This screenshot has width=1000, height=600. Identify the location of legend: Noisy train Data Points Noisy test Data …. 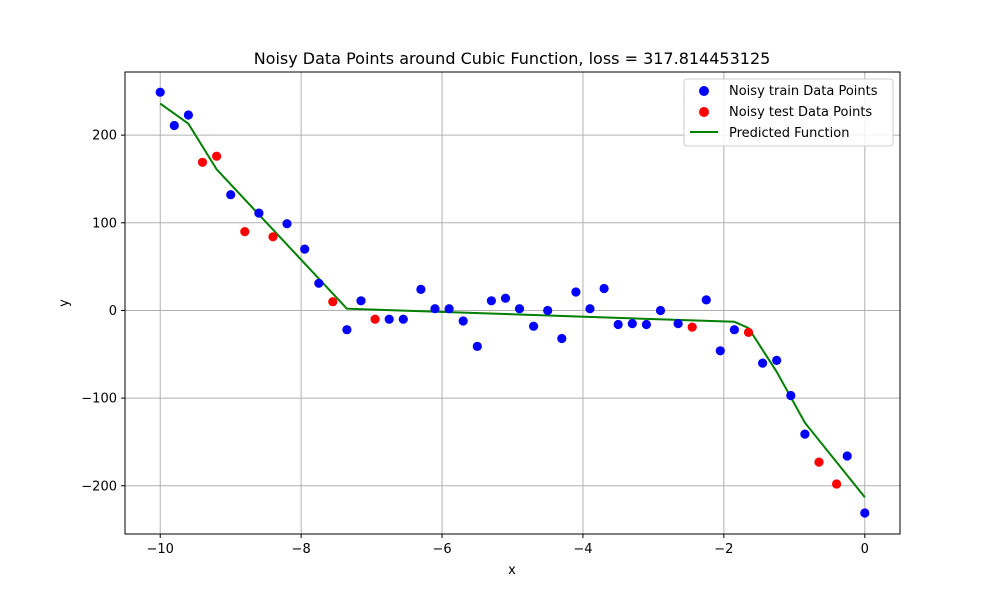
(788, 112).